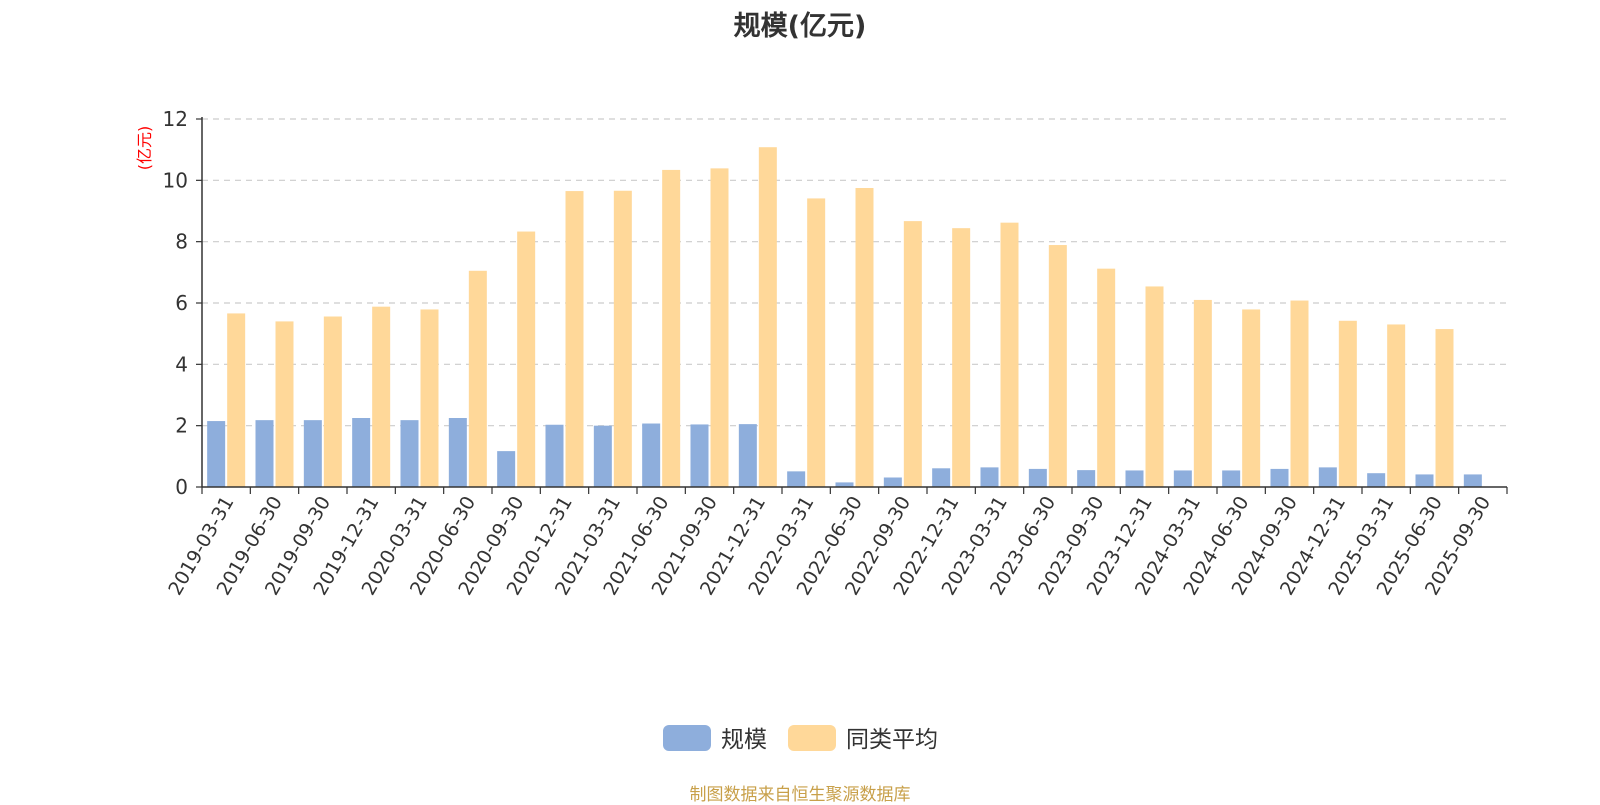  What do you see at coordinates (892, 740) in the screenshot?
I see `legend-label-peer-average: 同类平均` at bounding box center [892, 740].